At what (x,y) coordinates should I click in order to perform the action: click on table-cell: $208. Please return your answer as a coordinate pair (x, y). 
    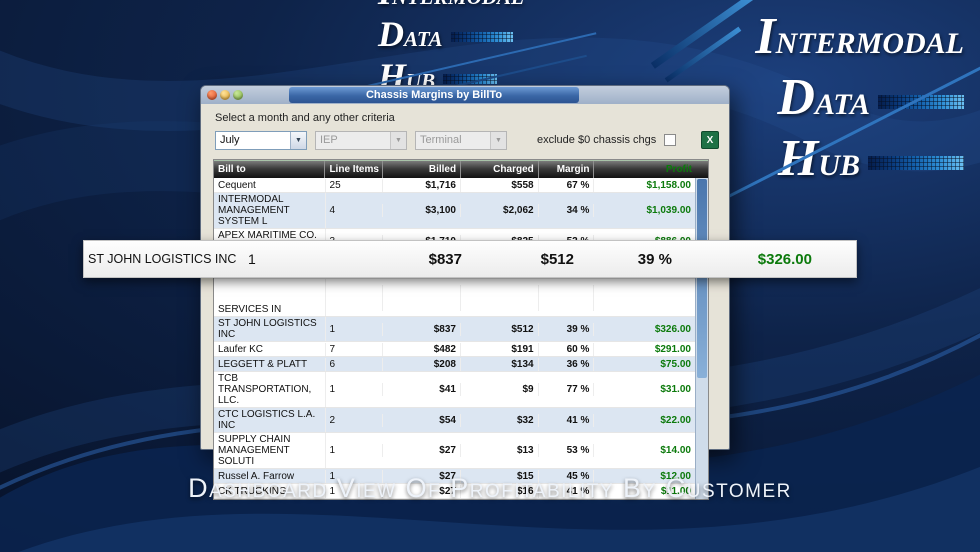
    Looking at the image, I should click on (422, 364).